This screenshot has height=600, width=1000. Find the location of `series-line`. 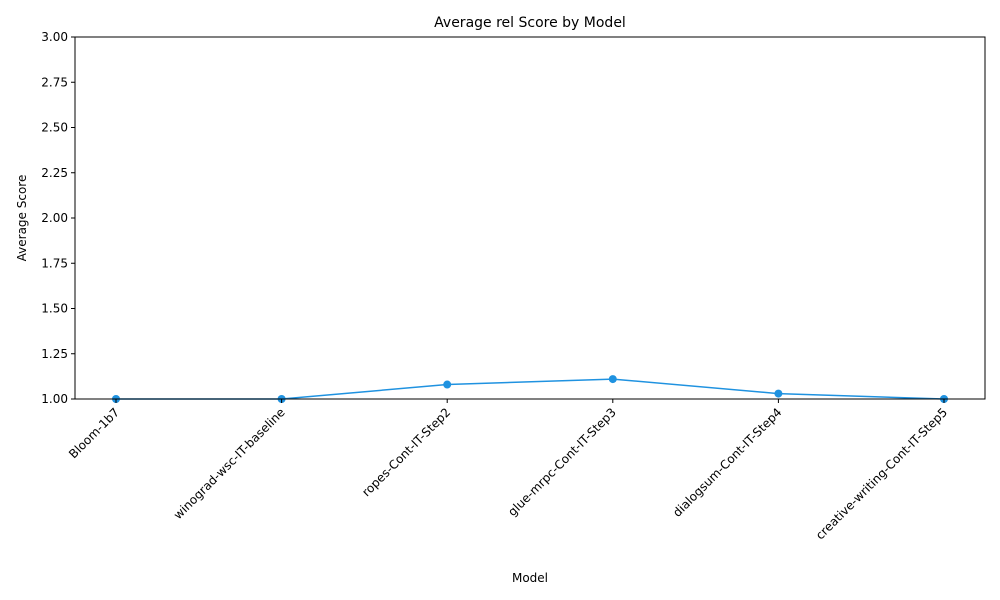

series-line is located at coordinates (530, 389).